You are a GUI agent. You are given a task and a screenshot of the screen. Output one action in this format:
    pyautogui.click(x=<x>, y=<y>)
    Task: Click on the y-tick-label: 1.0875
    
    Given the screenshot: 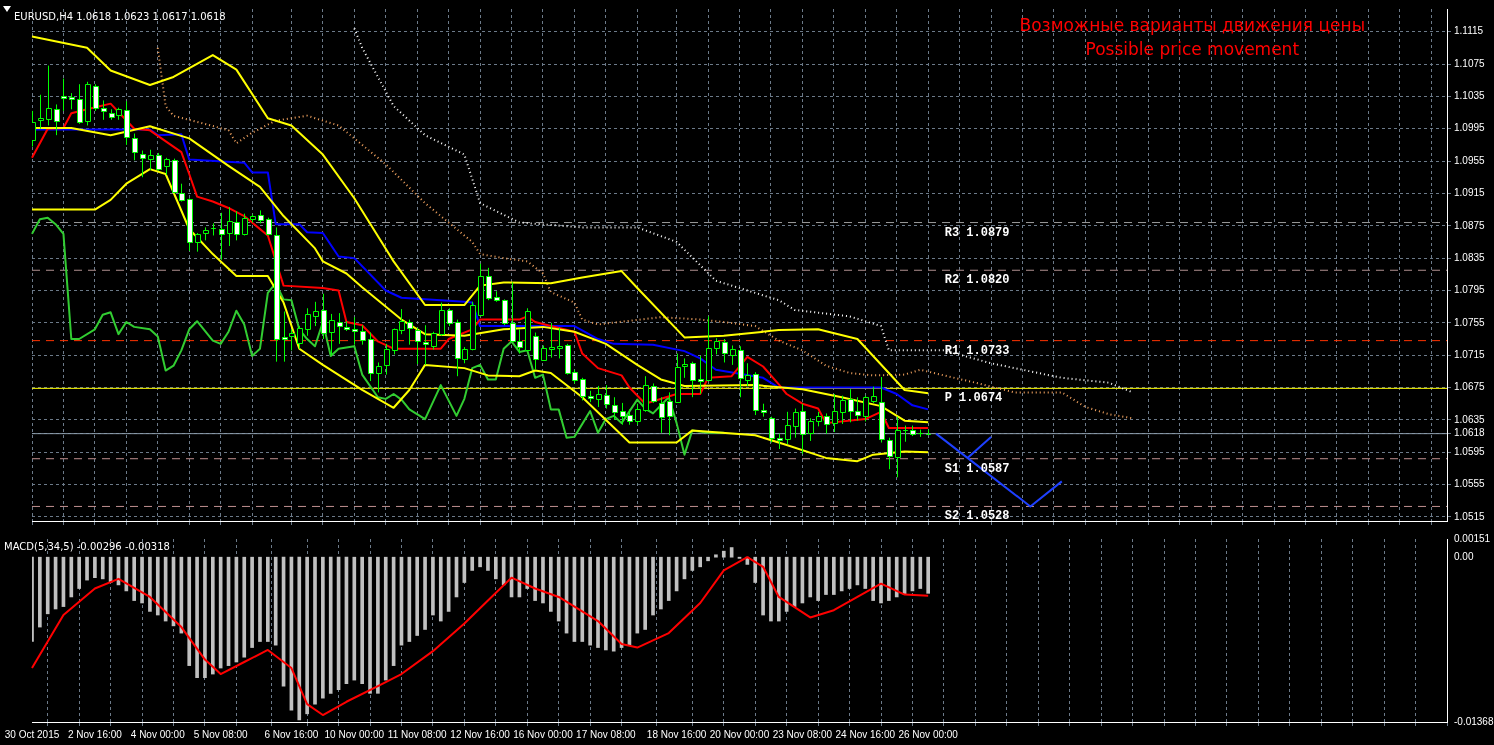 What is the action you would take?
    pyautogui.click(x=1470, y=225)
    